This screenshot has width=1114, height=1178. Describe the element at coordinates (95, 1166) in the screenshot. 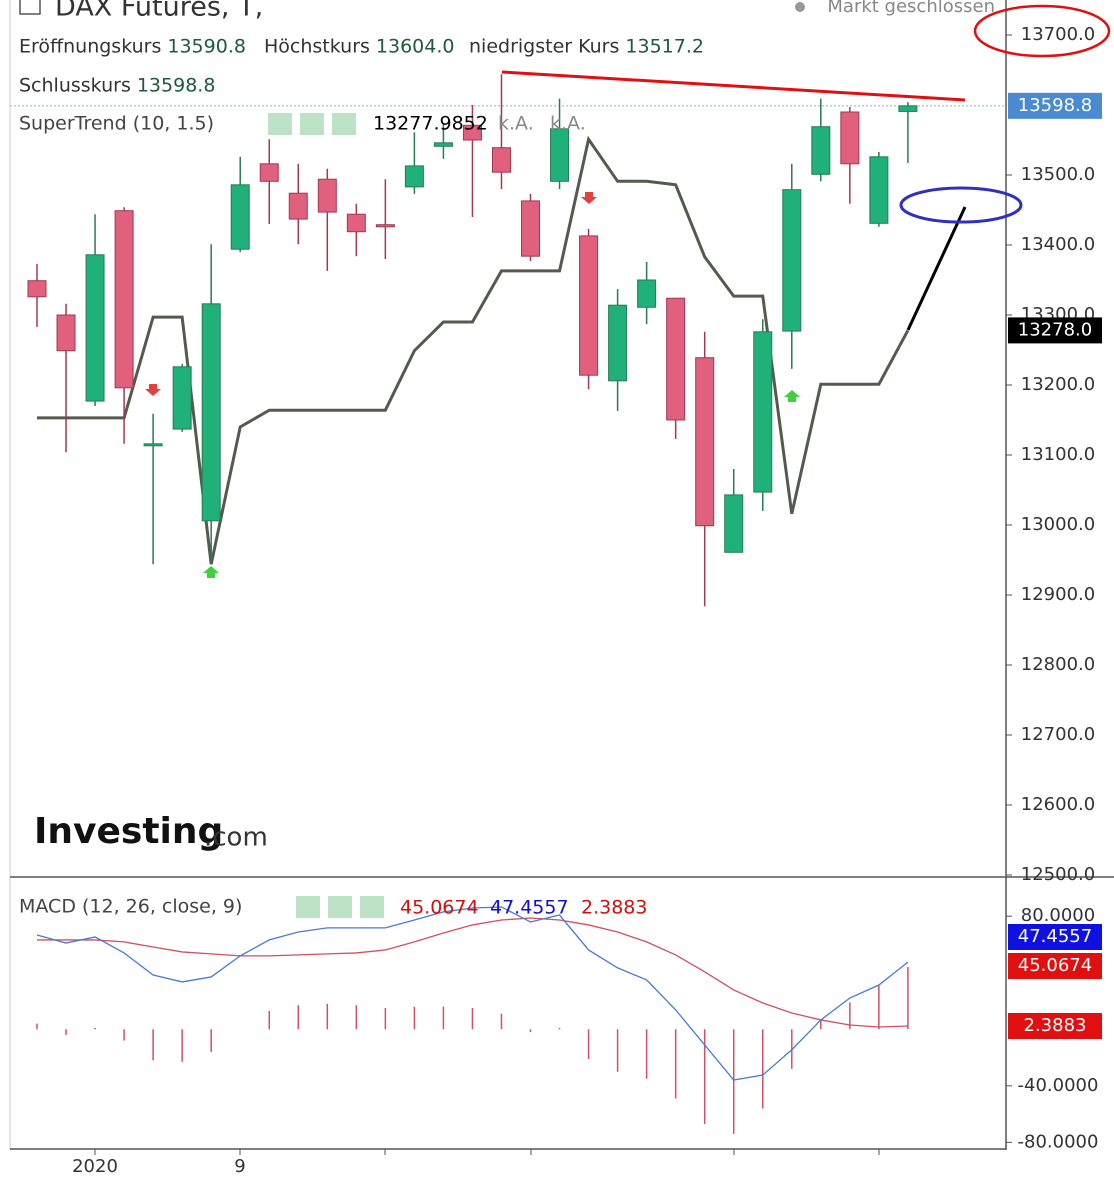

I see `x-tick-label: 2020` at that location.